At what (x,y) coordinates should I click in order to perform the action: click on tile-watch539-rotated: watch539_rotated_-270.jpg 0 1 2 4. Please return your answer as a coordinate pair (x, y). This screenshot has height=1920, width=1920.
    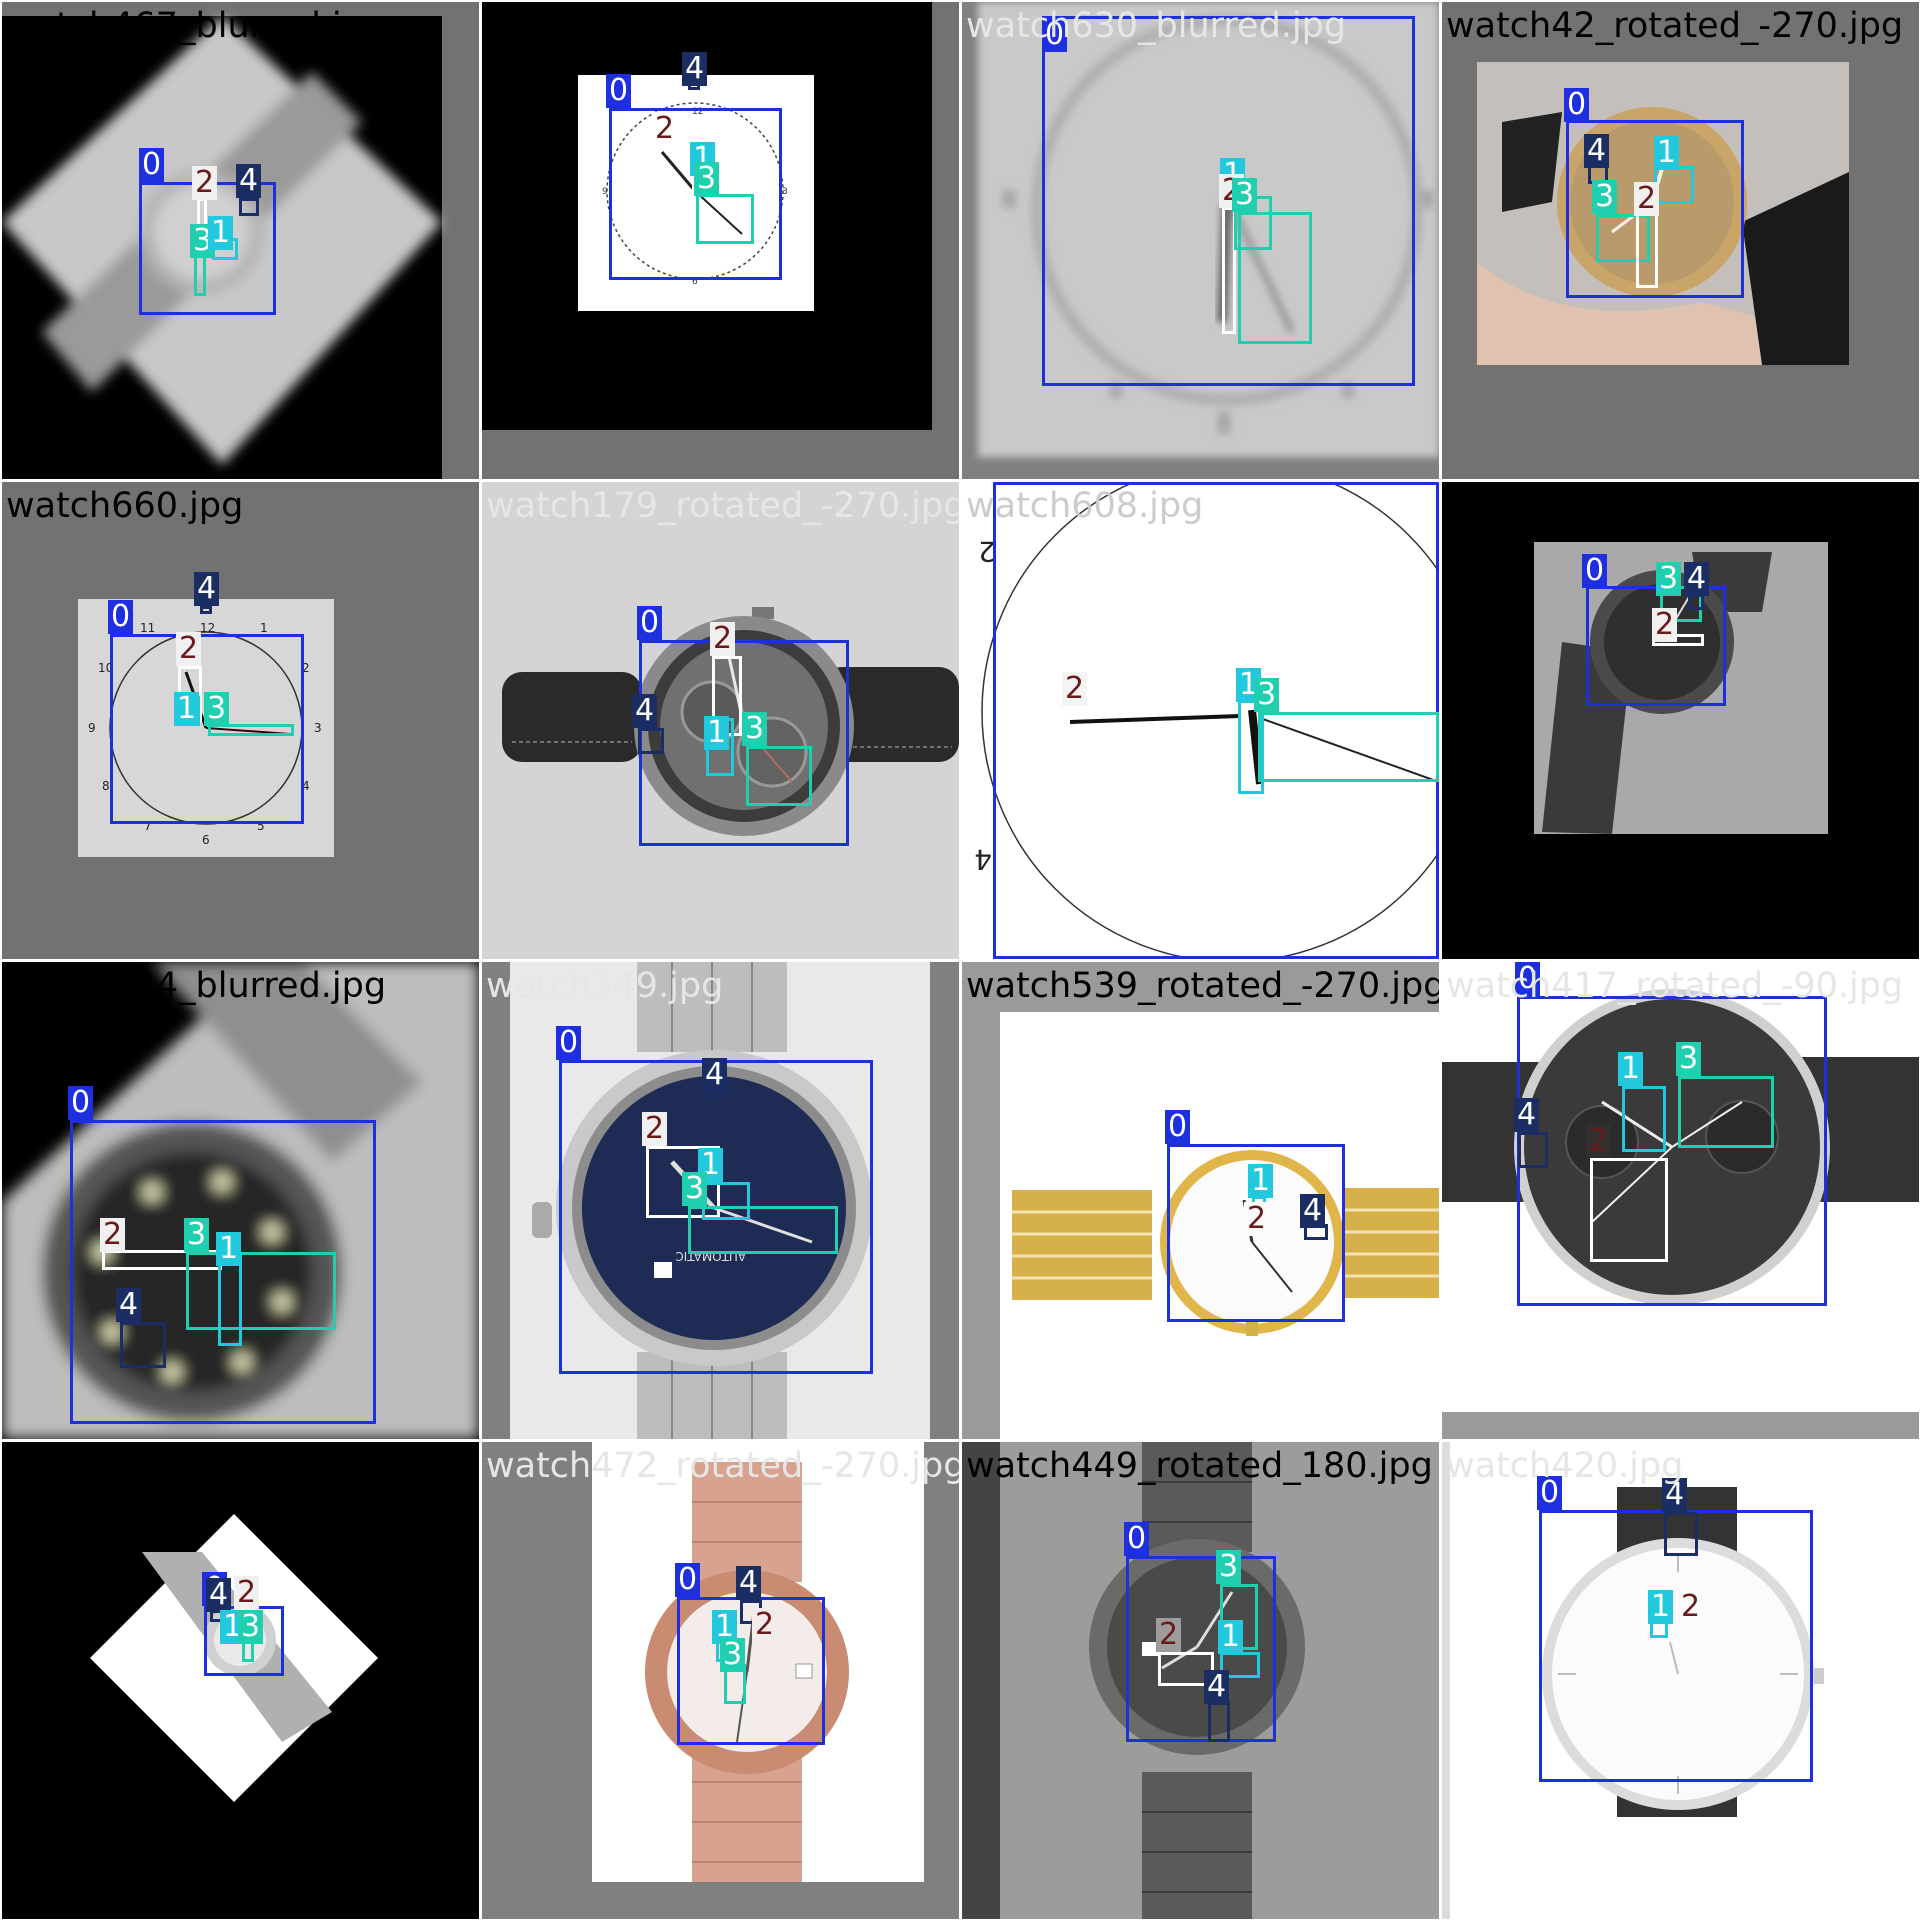
    Looking at the image, I should click on (1200, 1200).